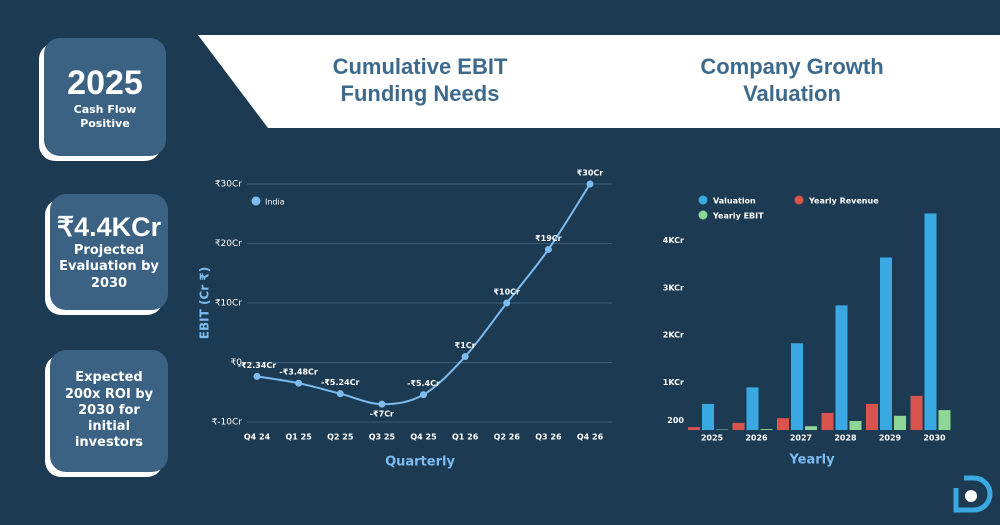 The height and width of the screenshot is (525, 1000). Describe the element at coordinates (791, 80) in the screenshot. I see `chart-title: Company Growth Valuation` at that location.